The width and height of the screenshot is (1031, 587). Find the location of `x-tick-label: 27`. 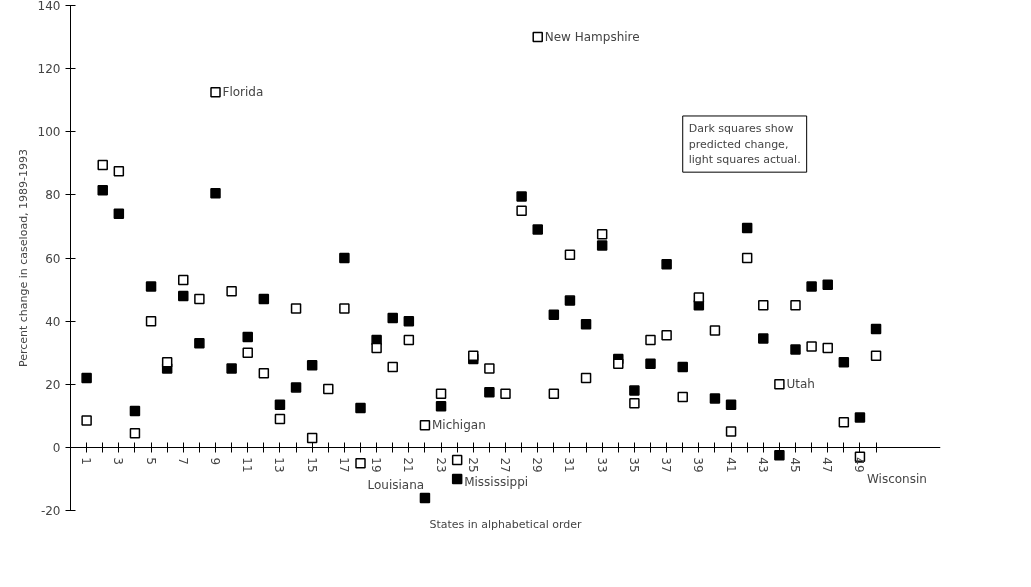

x-tick-label: 27 is located at coordinates (505, 465).